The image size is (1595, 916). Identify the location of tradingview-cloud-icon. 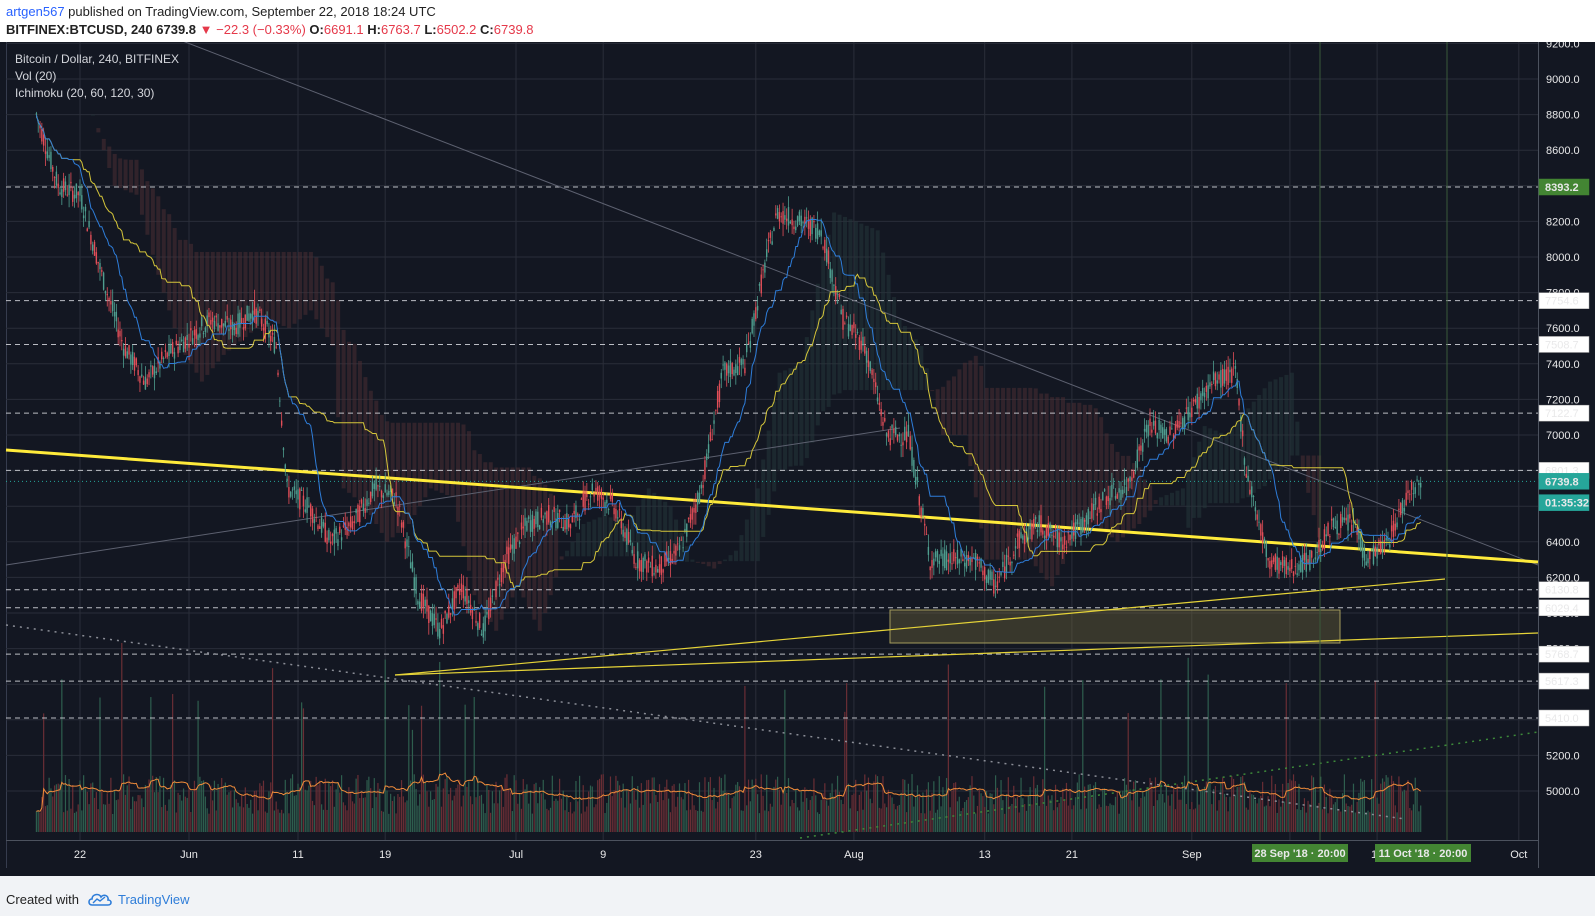
(100, 898).